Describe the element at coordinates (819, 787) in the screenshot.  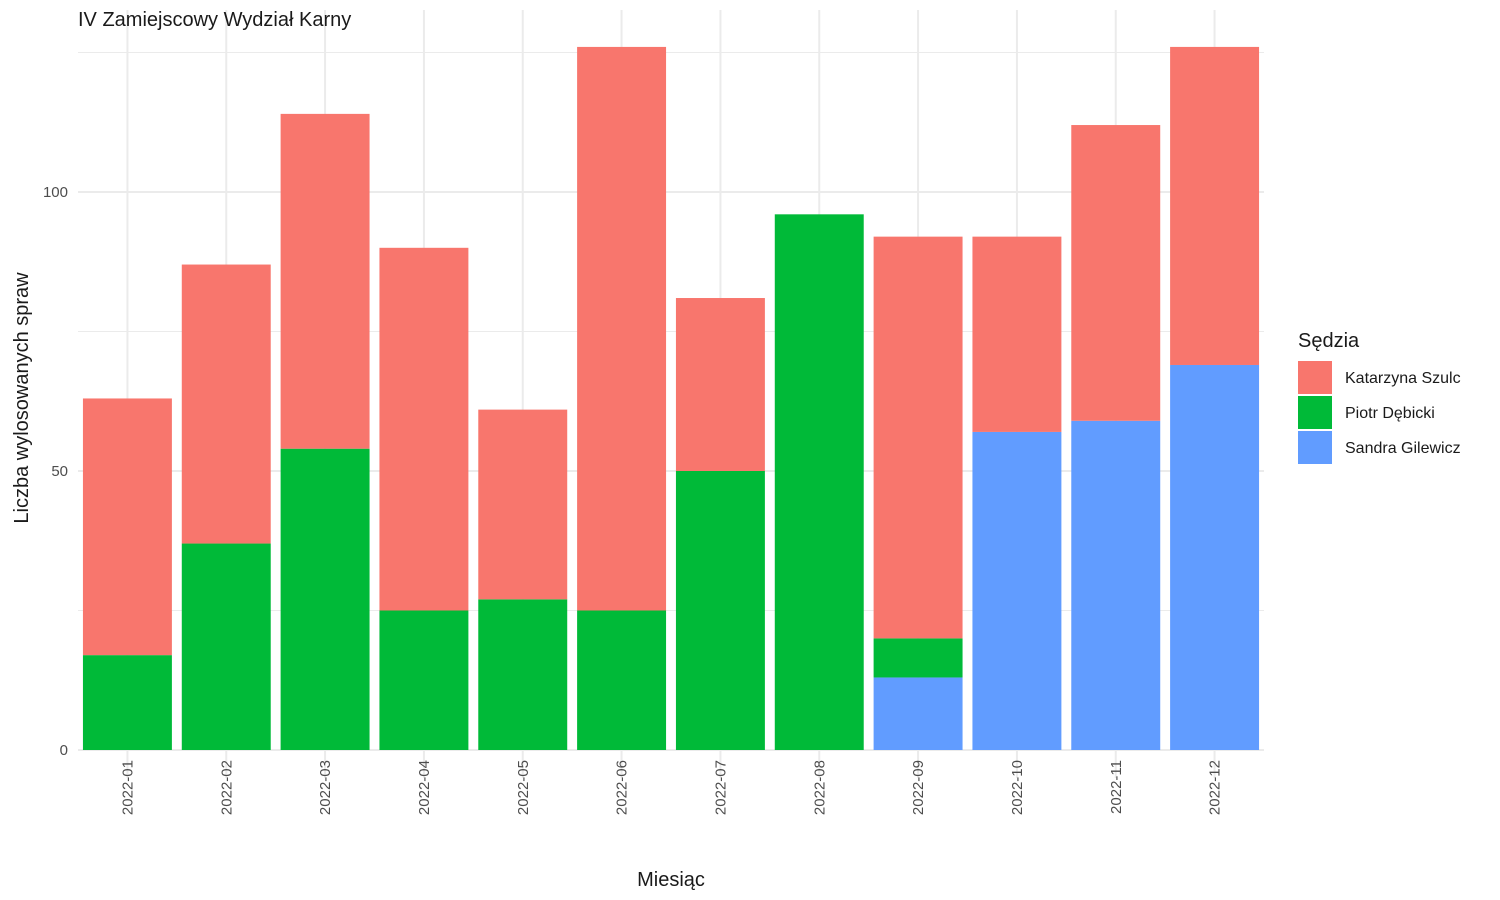
I see `x-tick-label: 2022-08` at that location.